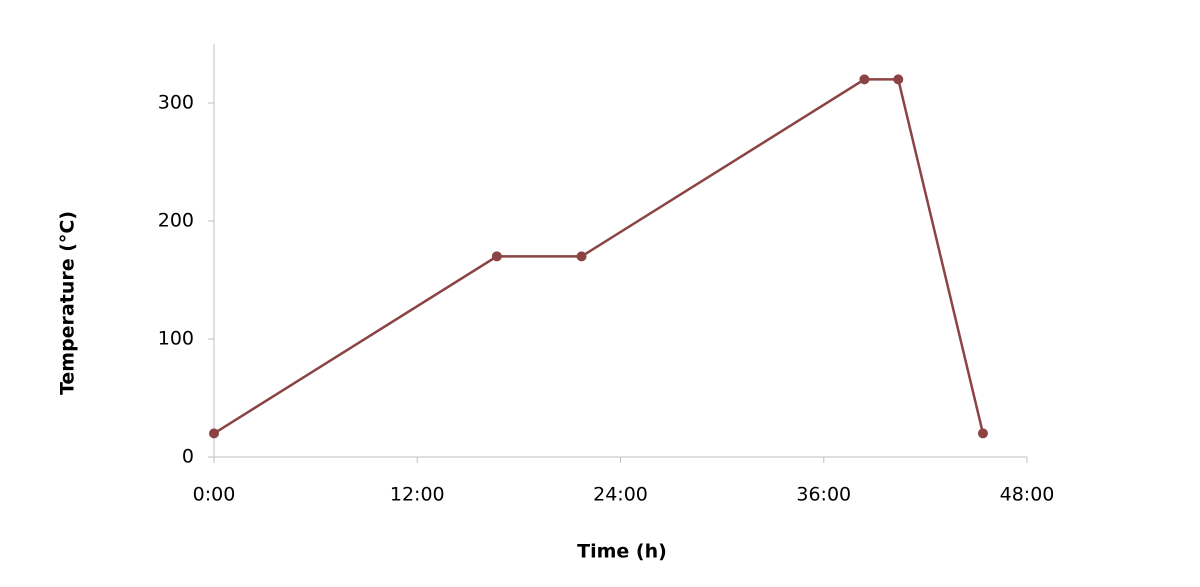 This screenshot has width=1200, height=587. Describe the element at coordinates (620, 495) in the screenshot. I see `x-tick-label: 24:00` at that location.